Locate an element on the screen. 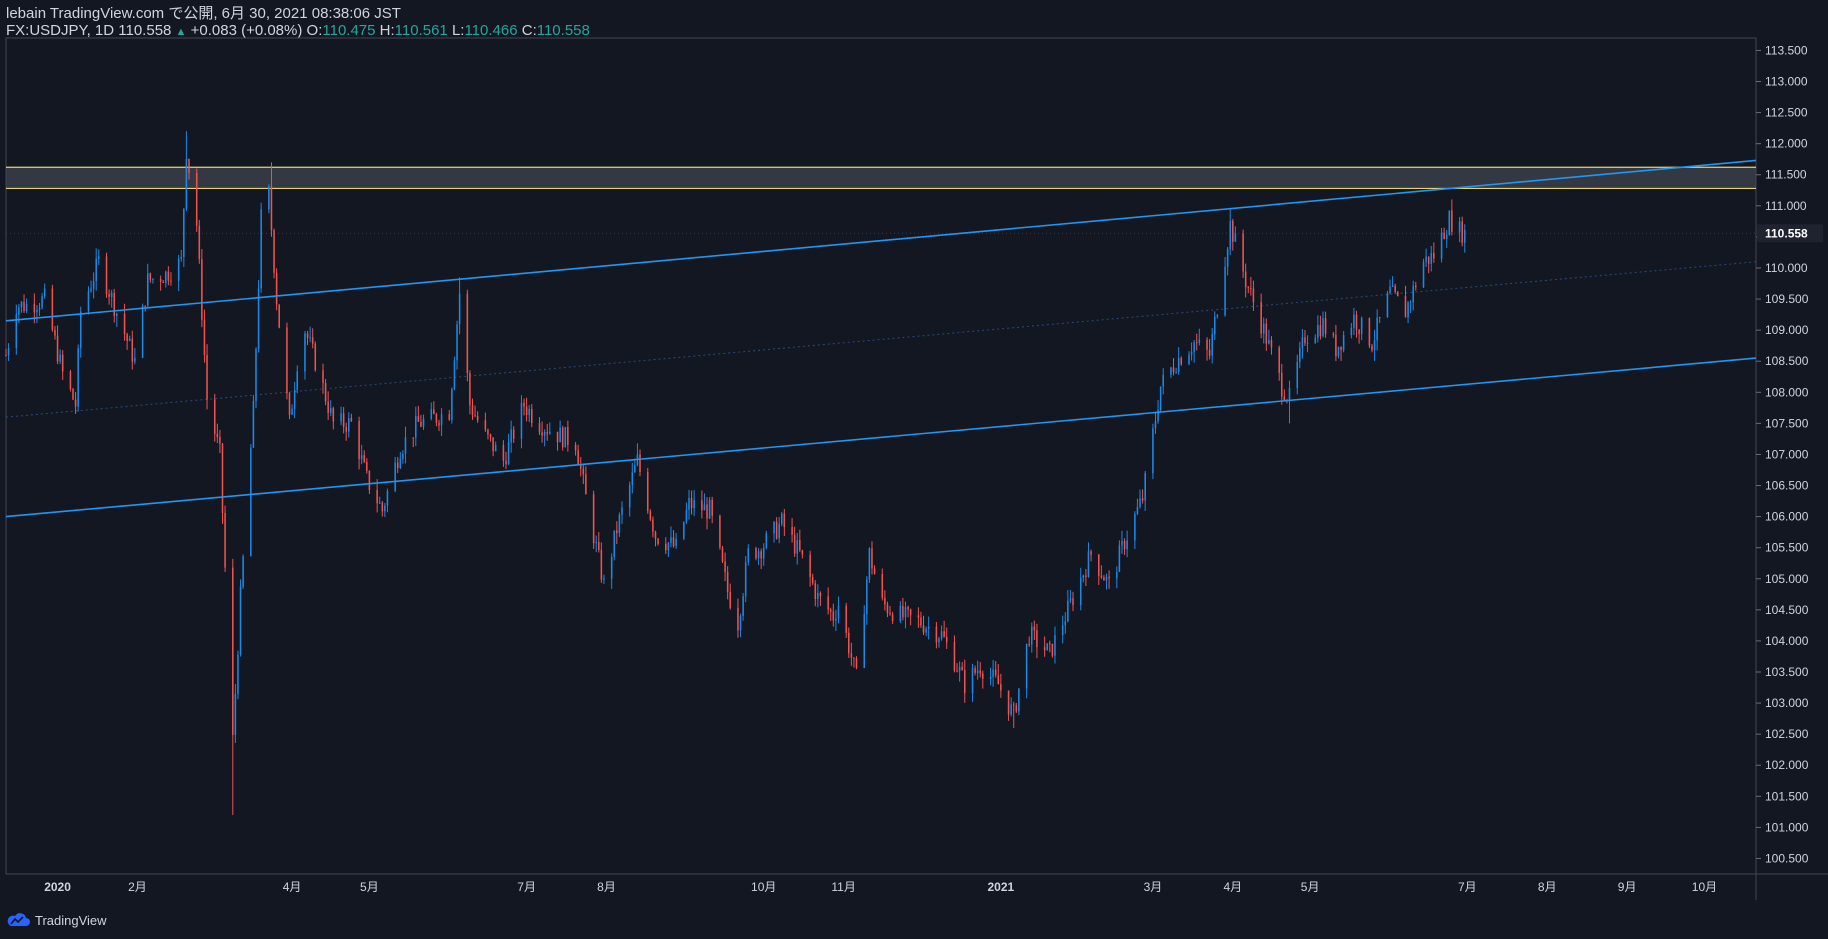 The image size is (1828, 939). y-tick-label: 107.500 is located at coordinates (1787, 423).